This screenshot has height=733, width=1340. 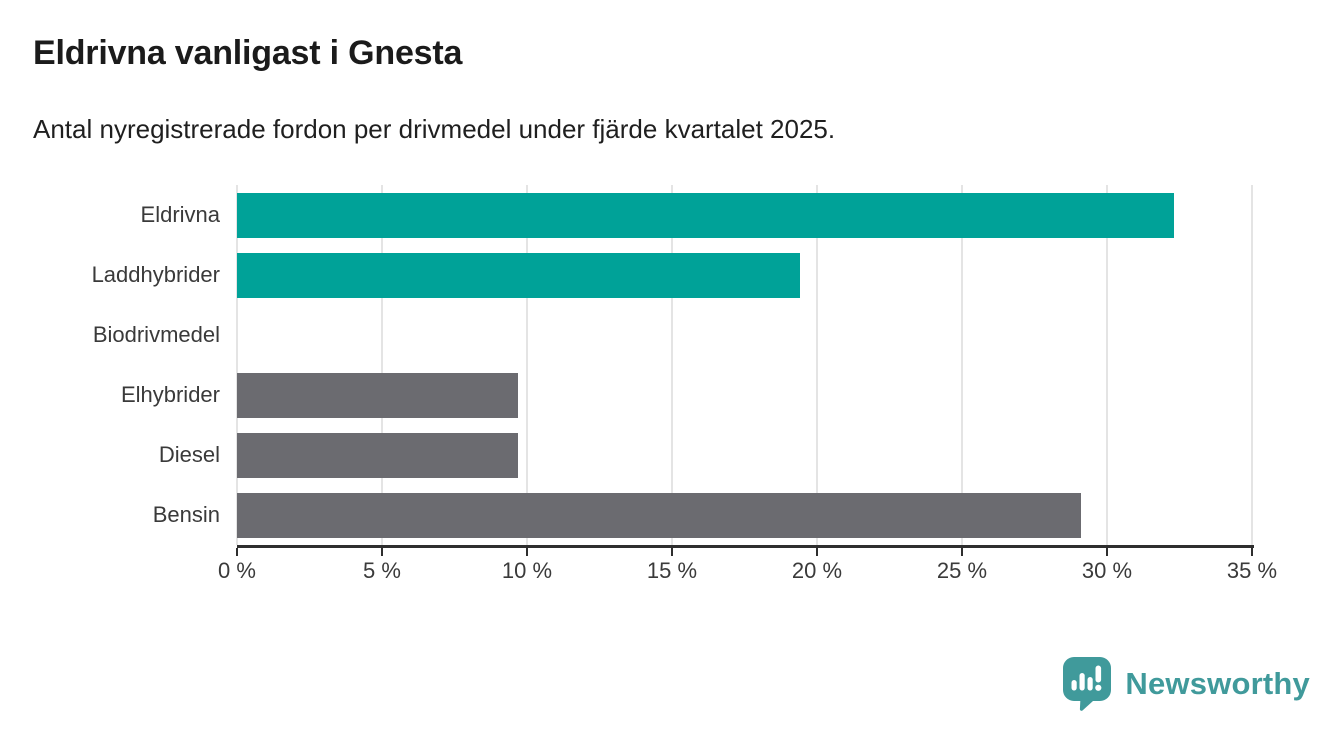 I want to click on category-label: Eldrivna, so click(x=180, y=214).